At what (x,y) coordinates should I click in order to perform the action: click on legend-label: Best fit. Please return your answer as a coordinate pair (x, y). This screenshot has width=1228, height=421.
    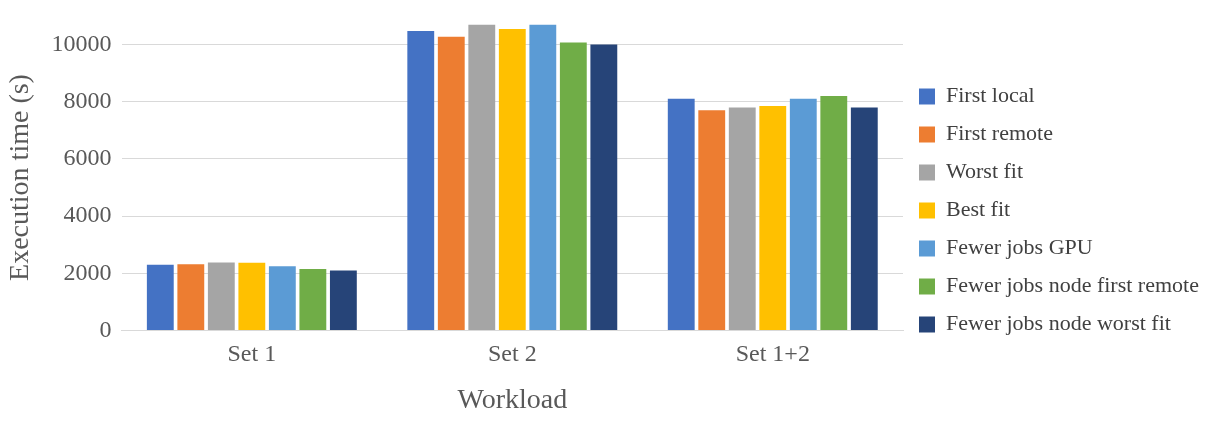
    Looking at the image, I should click on (978, 209).